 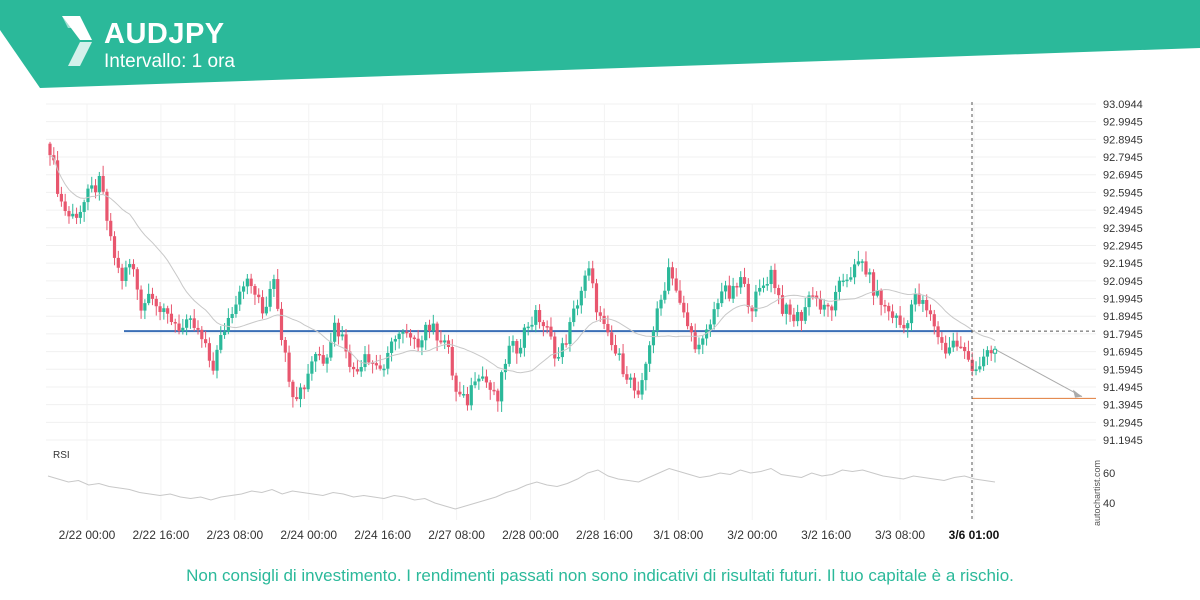 What do you see at coordinates (1123, 441) in the screenshot?
I see `price-tick-label: 91.1945` at bounding box center [1123, 441].